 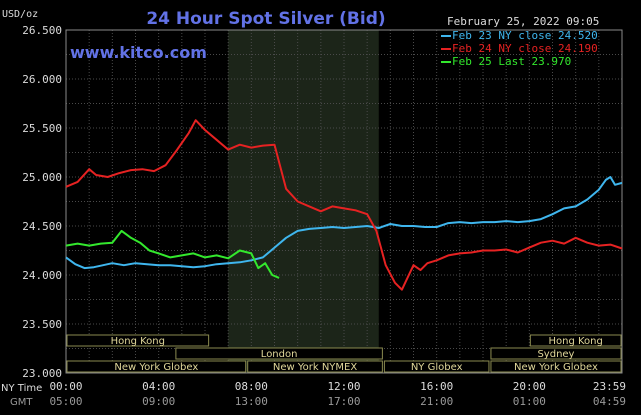 What do you see at coordinates (42, 324) in the screenshot?
I see `y-tick-label: 23.500` at bounding box center [42, 324].